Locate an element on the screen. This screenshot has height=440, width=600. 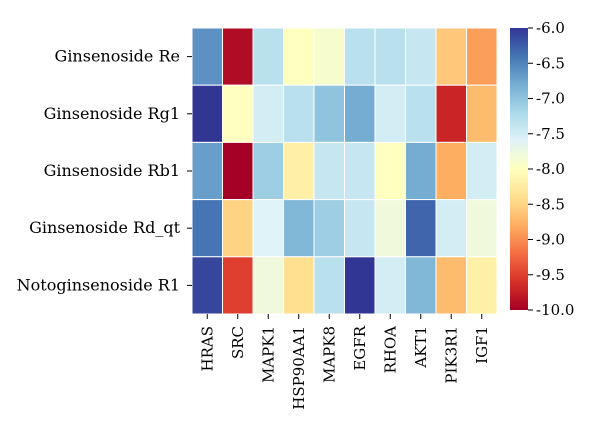
column-label: HRAS is located at coordinates (207, 348).